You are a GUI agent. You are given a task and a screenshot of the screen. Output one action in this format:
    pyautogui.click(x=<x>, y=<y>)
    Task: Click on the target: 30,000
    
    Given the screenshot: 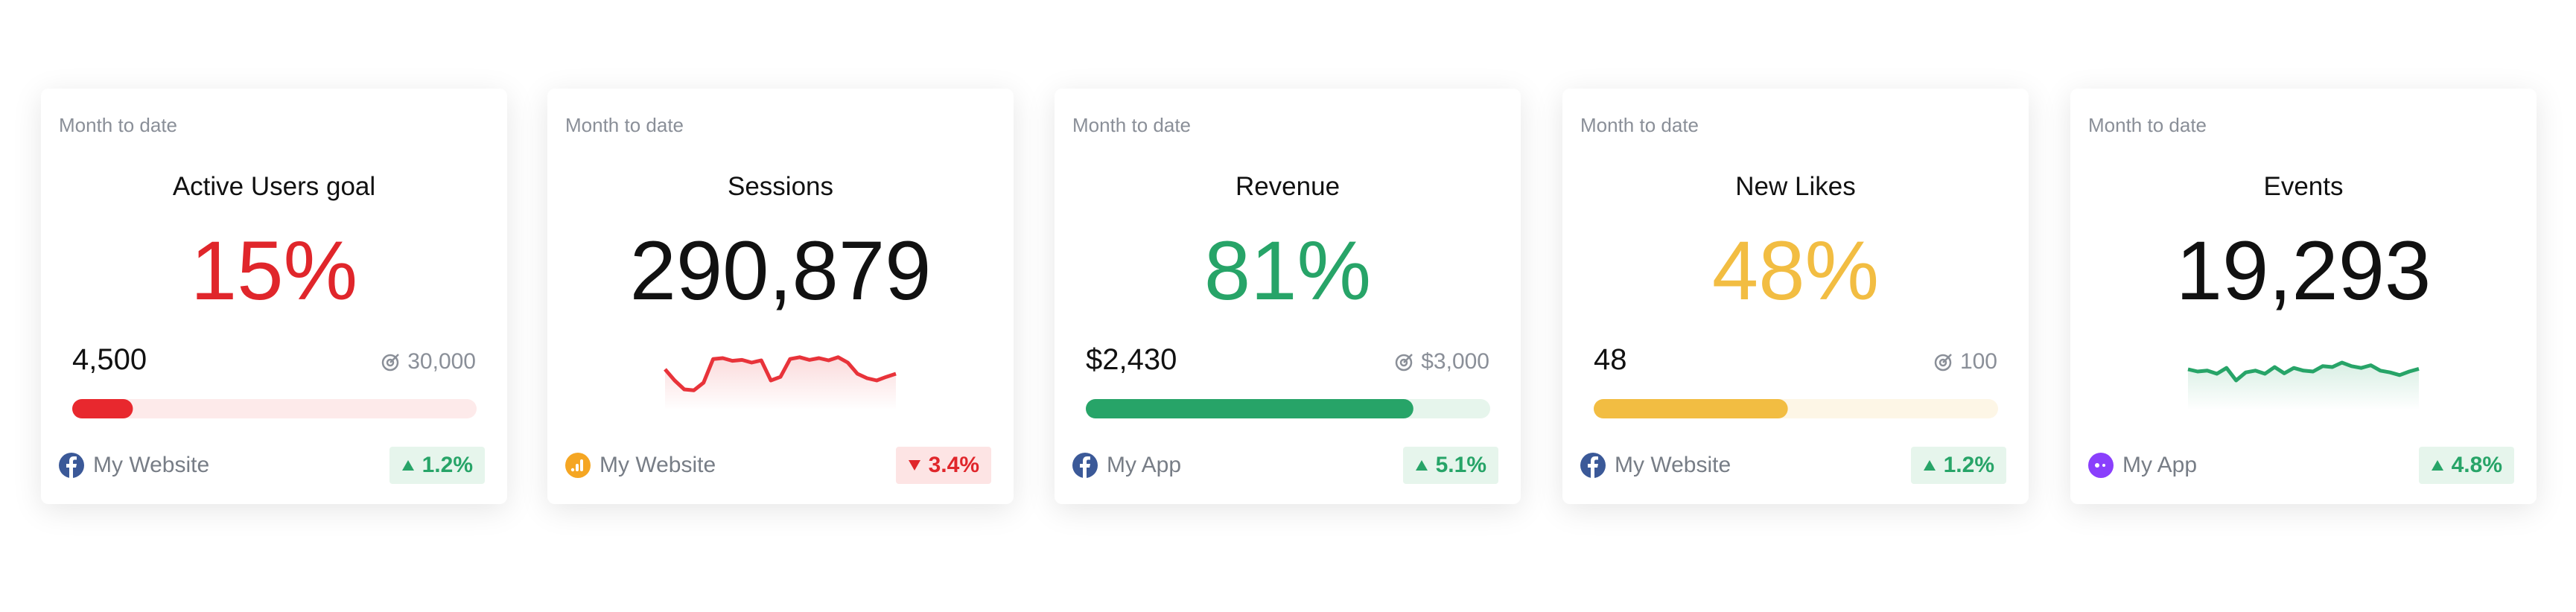 What is the action you would take?
    pyautogui.click(x=428, y=361)
    